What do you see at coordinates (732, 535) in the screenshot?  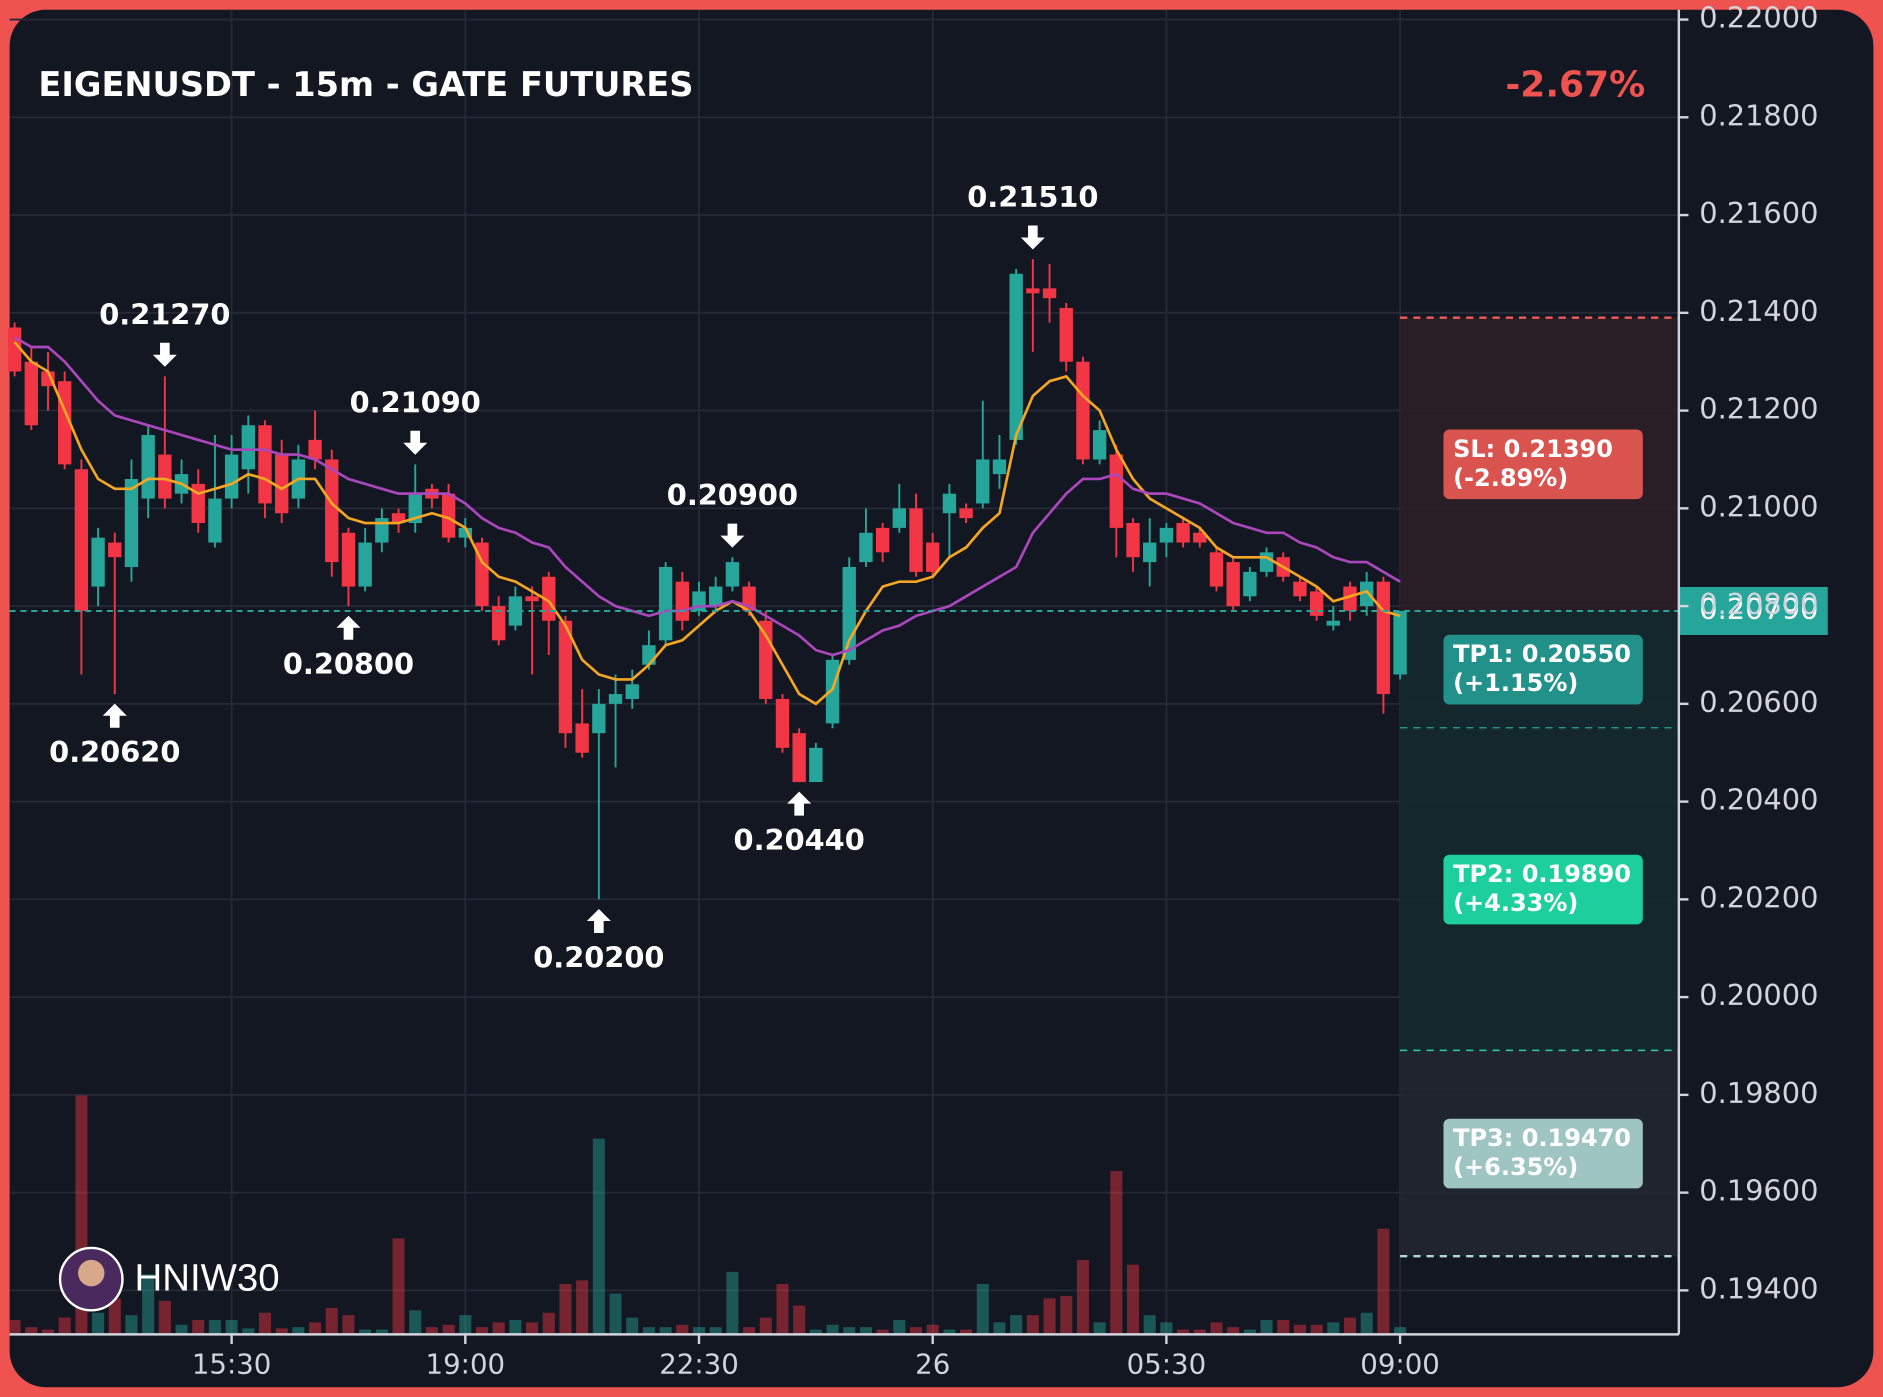 I see `peak-arrow` at bounding box center [732, 535].